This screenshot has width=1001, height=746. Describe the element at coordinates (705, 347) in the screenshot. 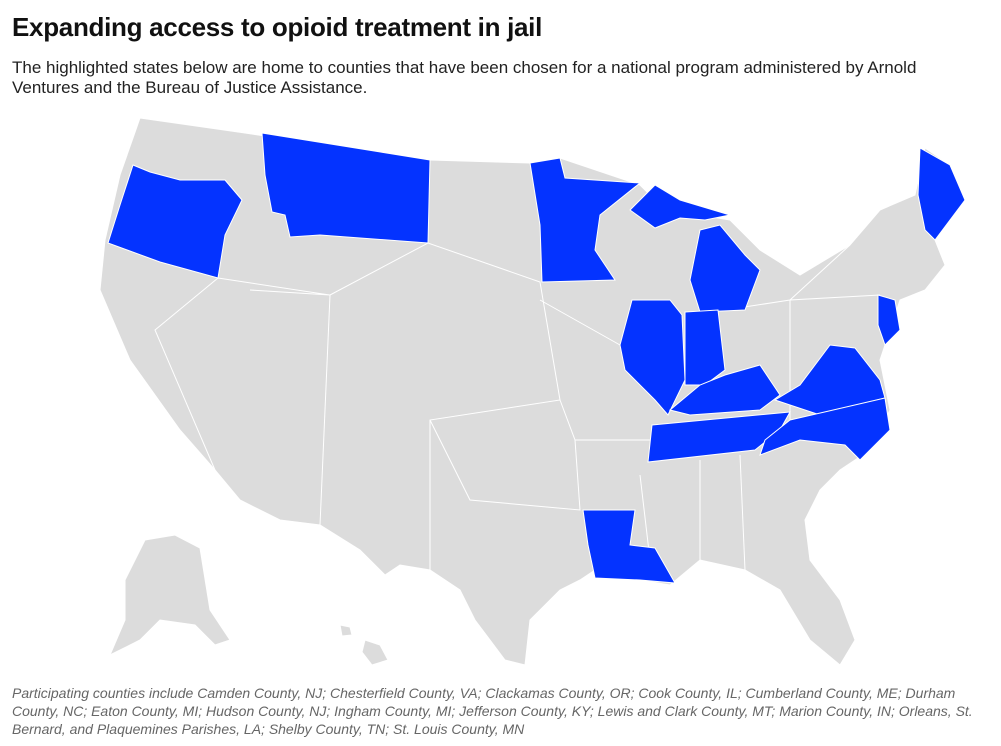

I see `indiana` at that location.